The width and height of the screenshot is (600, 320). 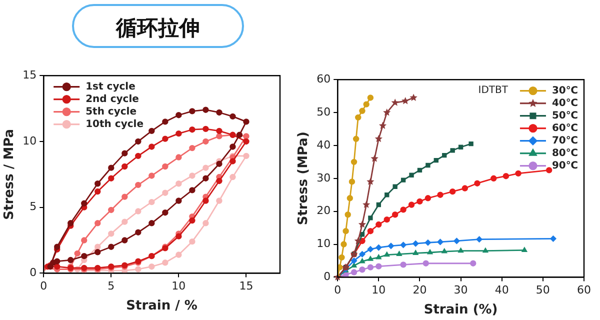 What do you see at coordinates (111, 112) in the screenshot?
I see `legend-label: 5th cycle` at bounding box center [111, 112].